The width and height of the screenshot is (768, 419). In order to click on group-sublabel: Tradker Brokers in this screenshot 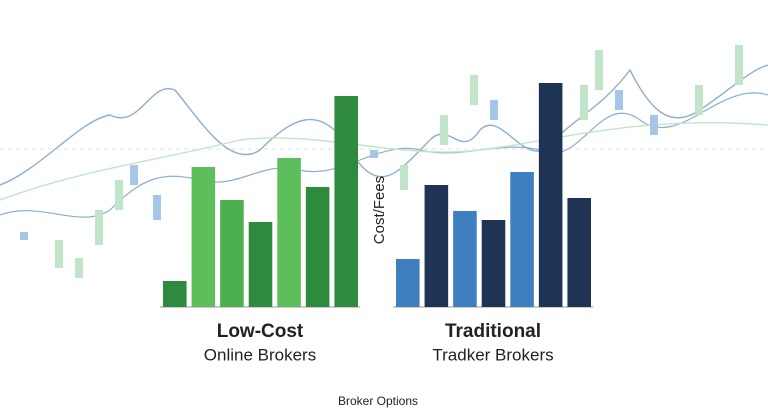, I will do `click(492, 354)`.